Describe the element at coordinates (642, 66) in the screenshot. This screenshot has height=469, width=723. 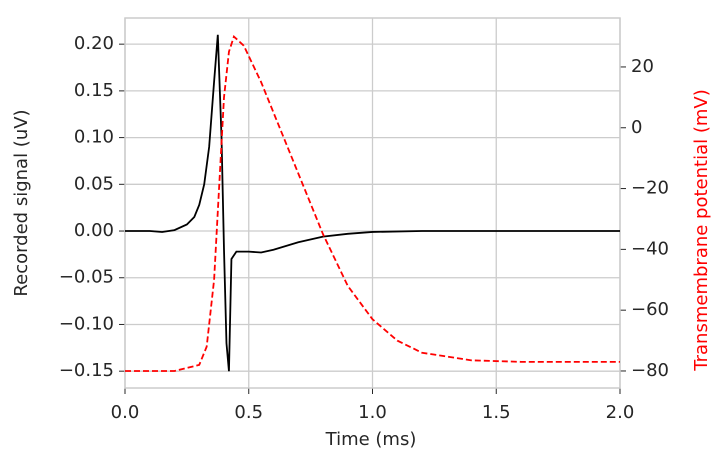
I see `y2-tick-label: 20` at that location.